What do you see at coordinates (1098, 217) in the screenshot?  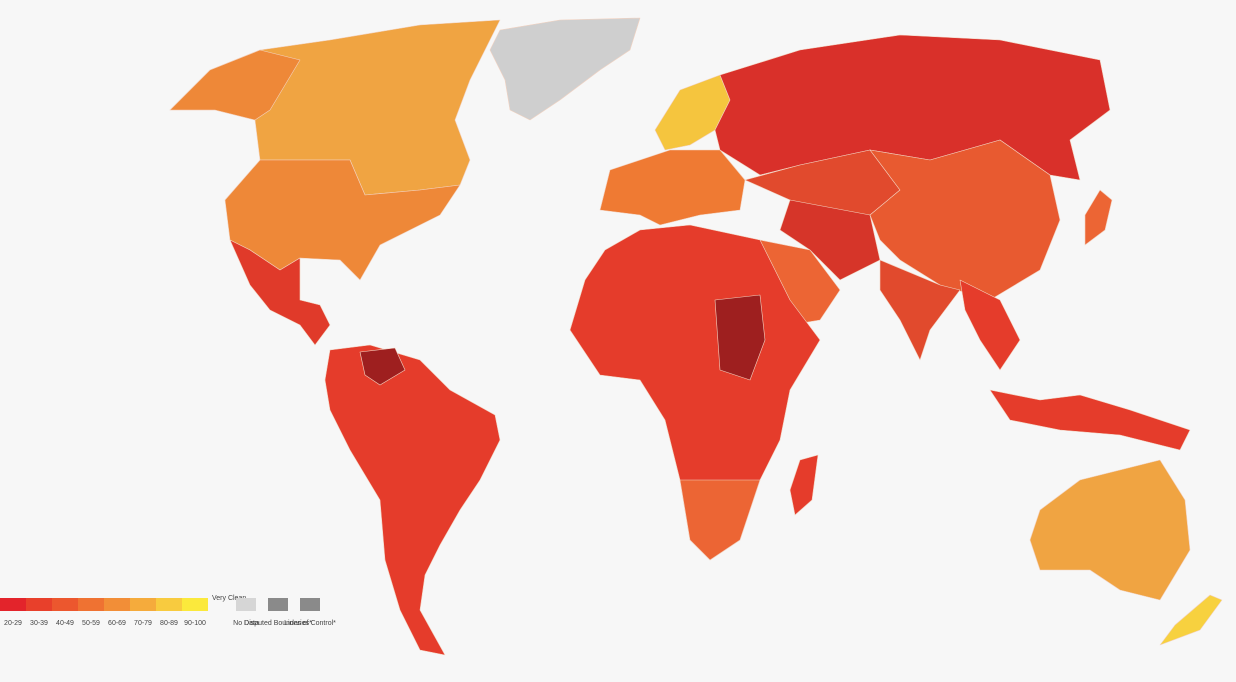 I see `japan` at bounding box center [1098, 217].